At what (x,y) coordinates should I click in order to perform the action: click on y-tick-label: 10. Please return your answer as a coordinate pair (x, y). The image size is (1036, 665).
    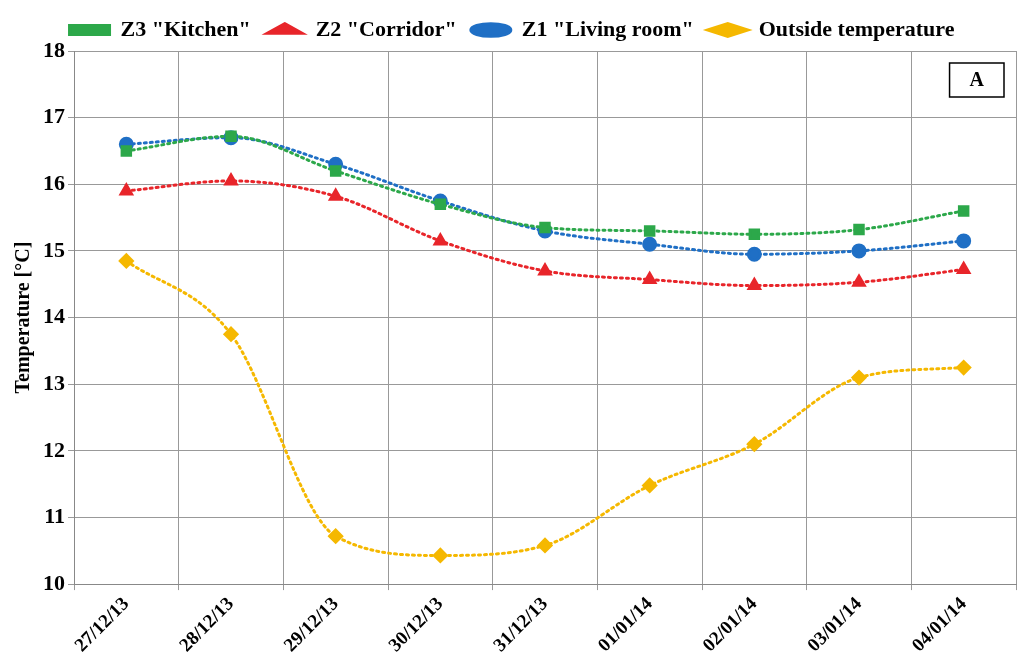
    Looking at the image, I should click on (54, 582).